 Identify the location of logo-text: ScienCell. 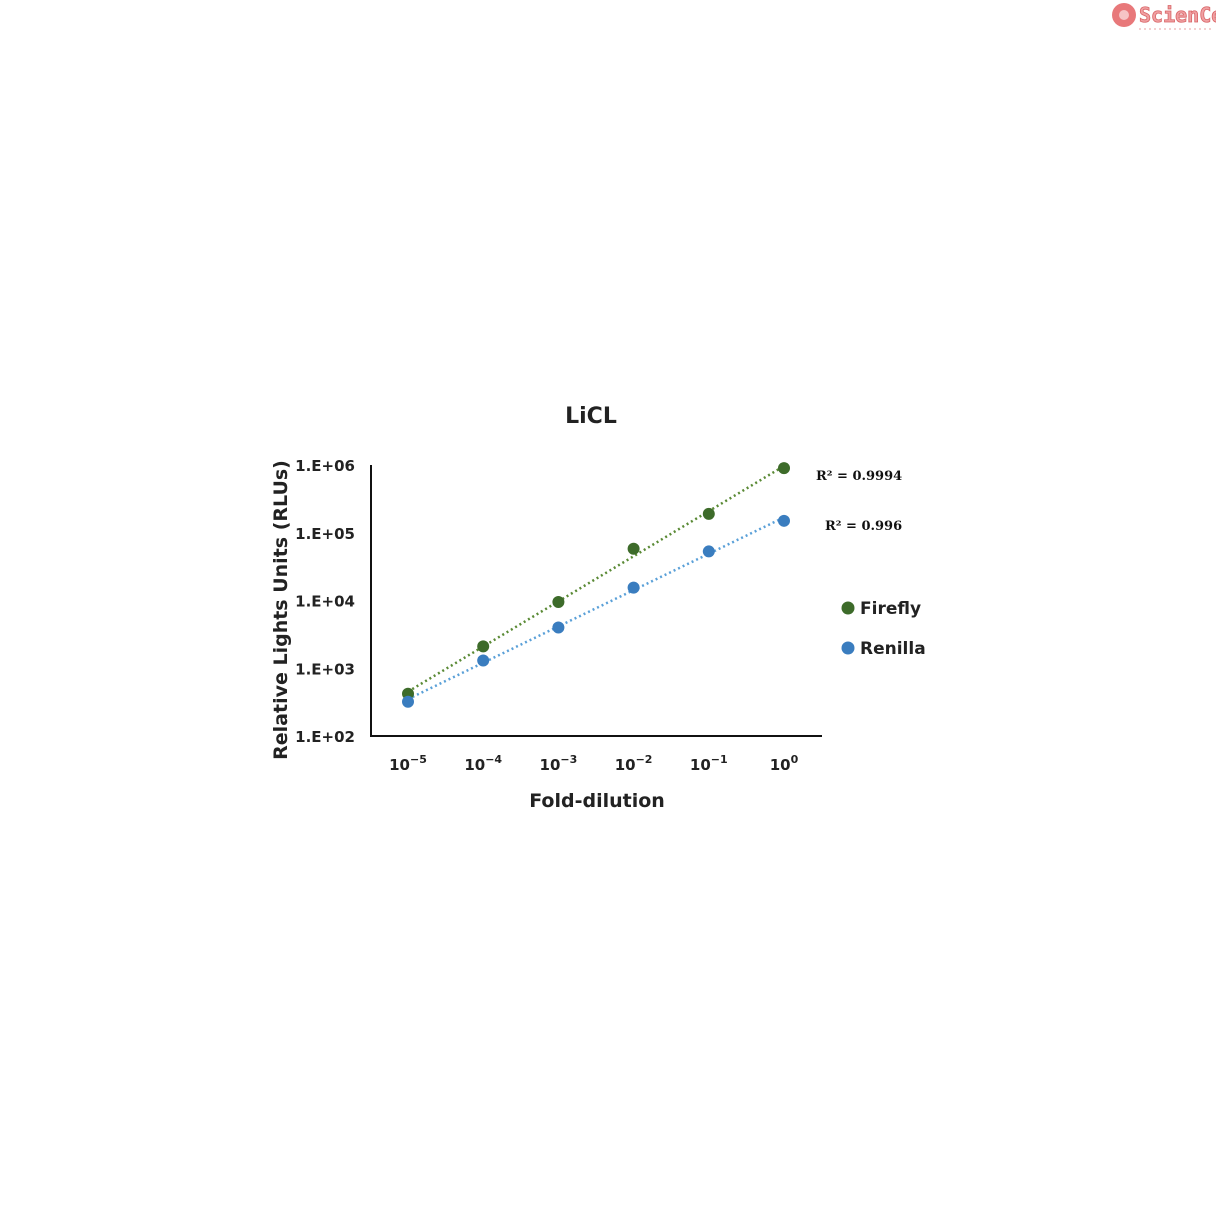
(1177, 15).